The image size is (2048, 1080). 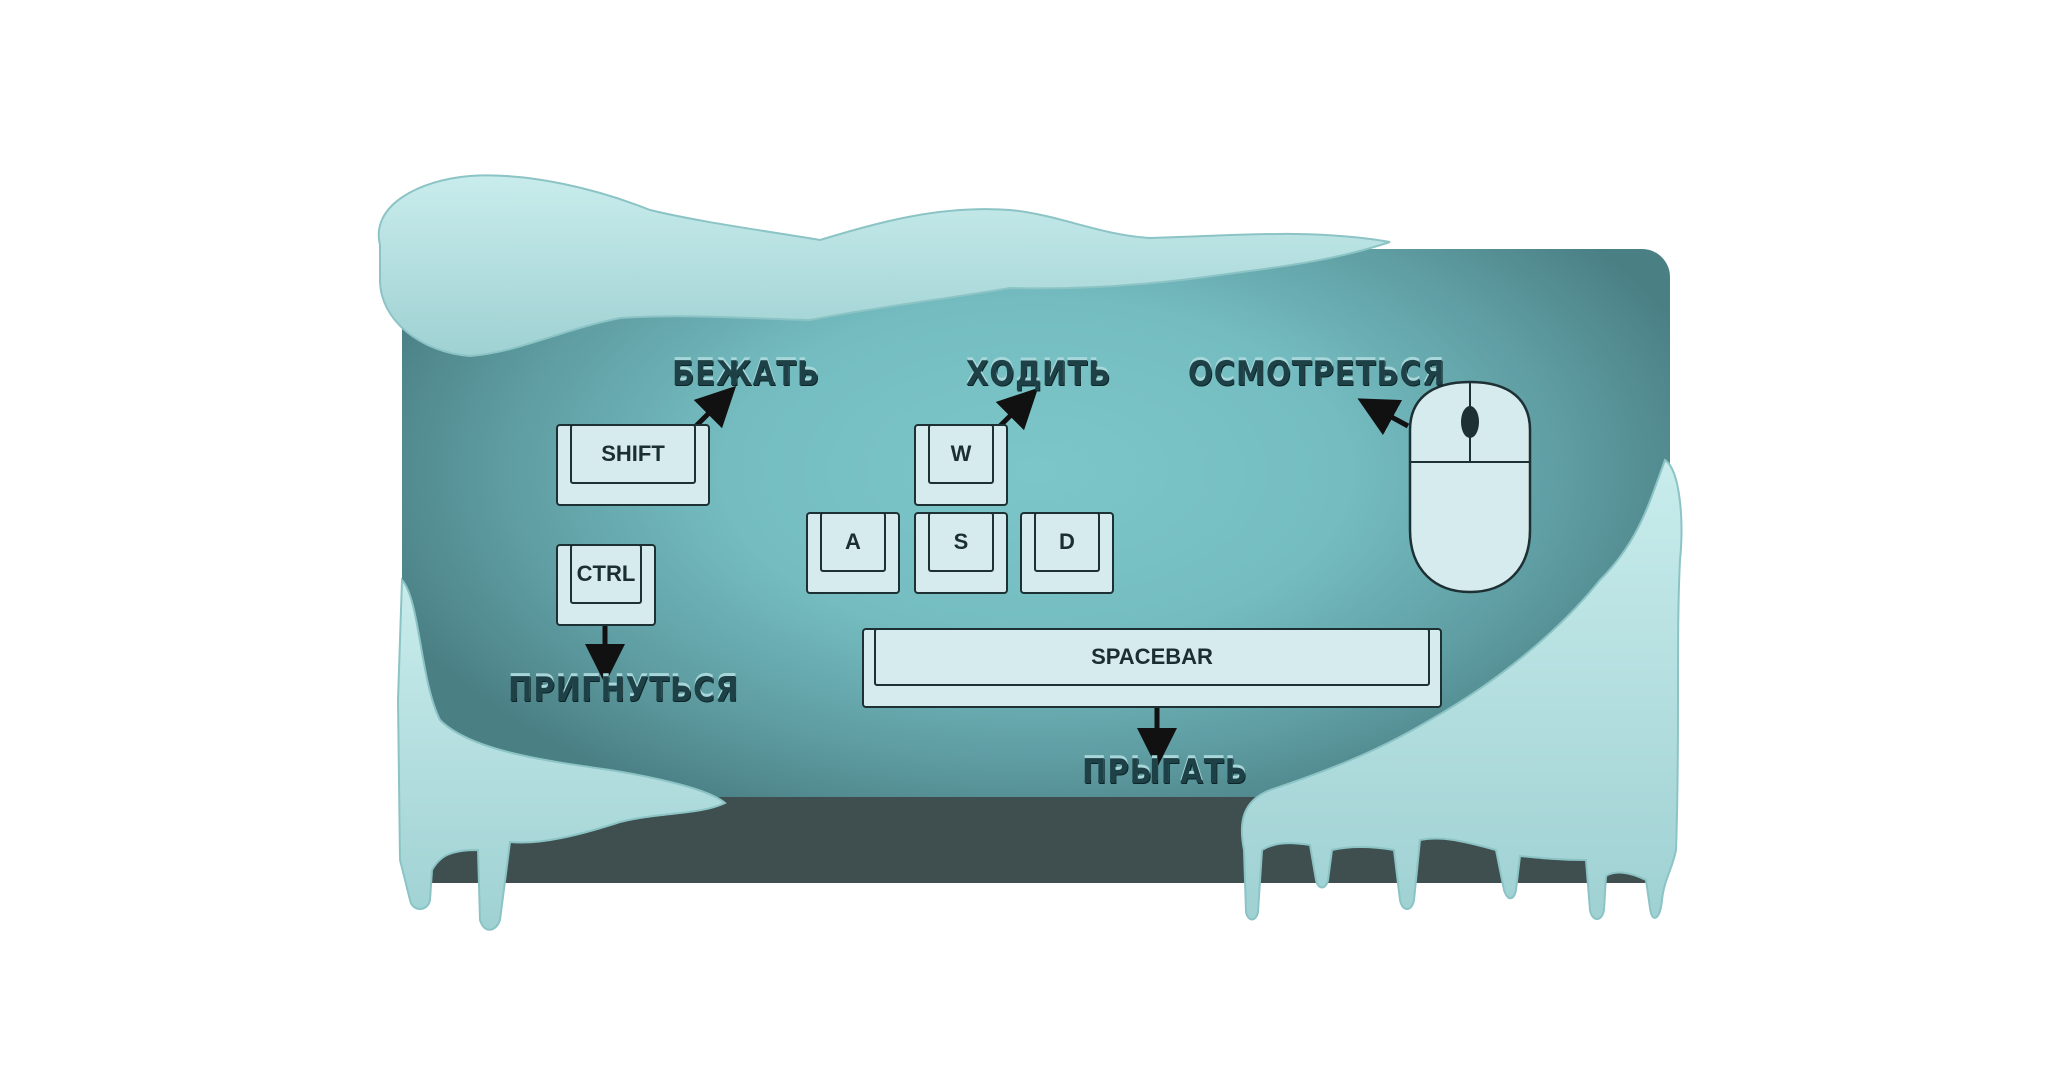 I want to click on panel-floor, so click(x=1036, y=840).